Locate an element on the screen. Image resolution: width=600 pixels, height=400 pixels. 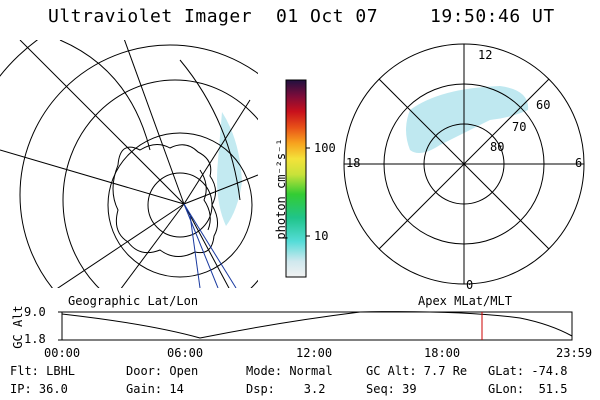
continent-outline is located at coordinates (165, 200).